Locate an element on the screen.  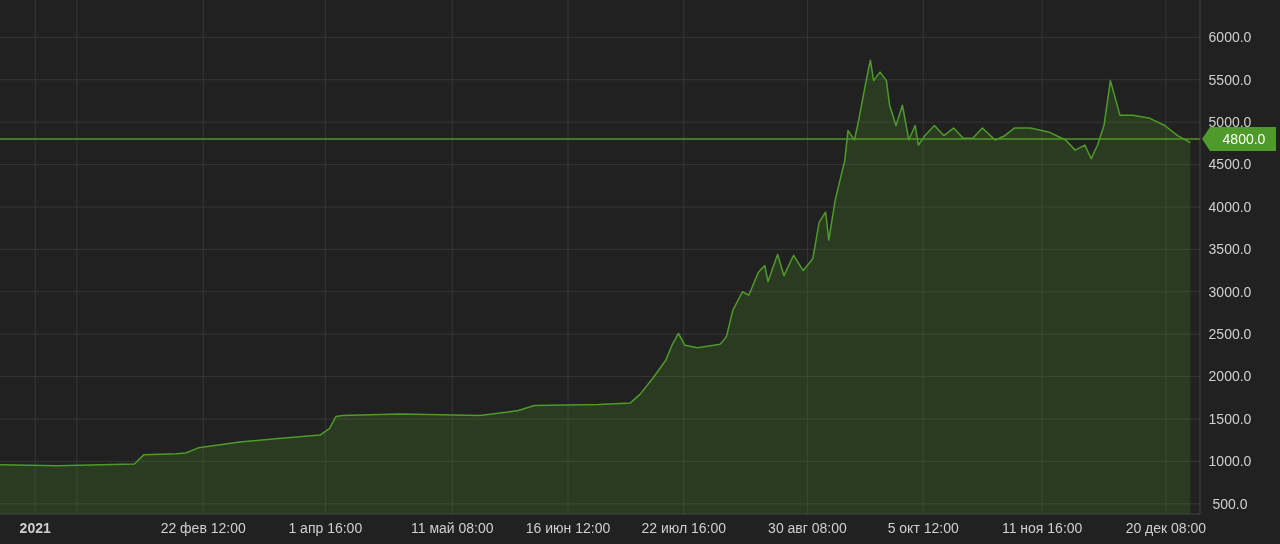
y-tick-label: 1500.0 is located at coordinates (1230, 418).